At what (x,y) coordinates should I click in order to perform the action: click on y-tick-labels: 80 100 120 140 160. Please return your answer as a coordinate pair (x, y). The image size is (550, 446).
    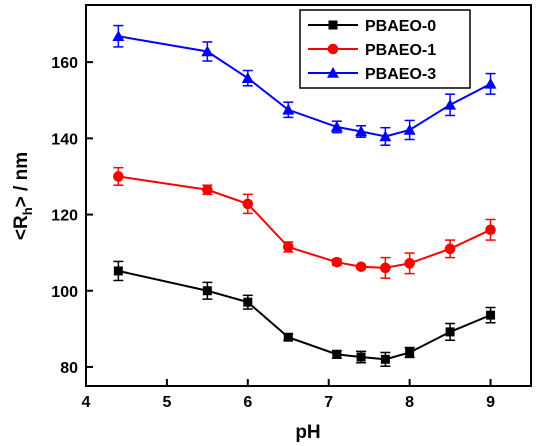
    Looking at the image, I should click on (64, 216).